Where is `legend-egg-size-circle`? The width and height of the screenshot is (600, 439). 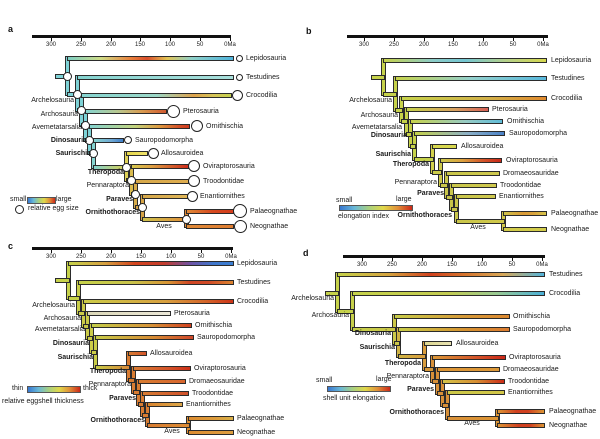
legend-egg-size-circle is located at coordinates (19, 209).